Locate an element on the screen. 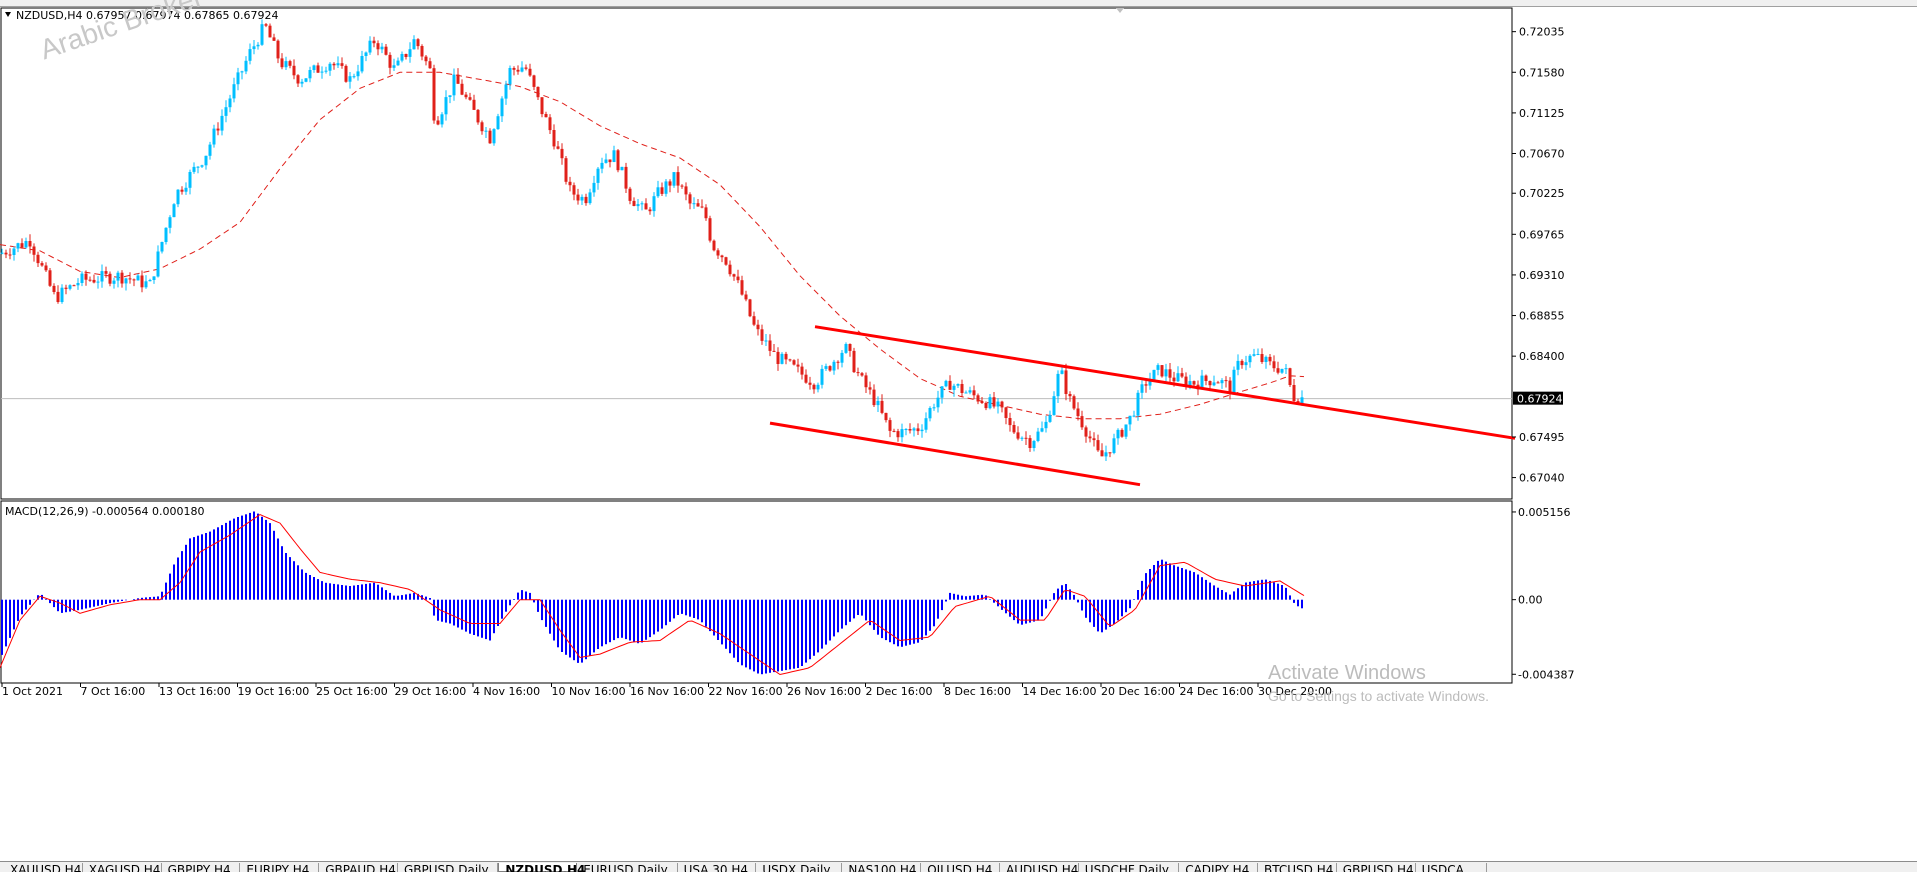 Image resolution: width=1917 pixels, height=872 pixels. chart-tab: GBPUSD,Daily is located at coordinates (448, 867).